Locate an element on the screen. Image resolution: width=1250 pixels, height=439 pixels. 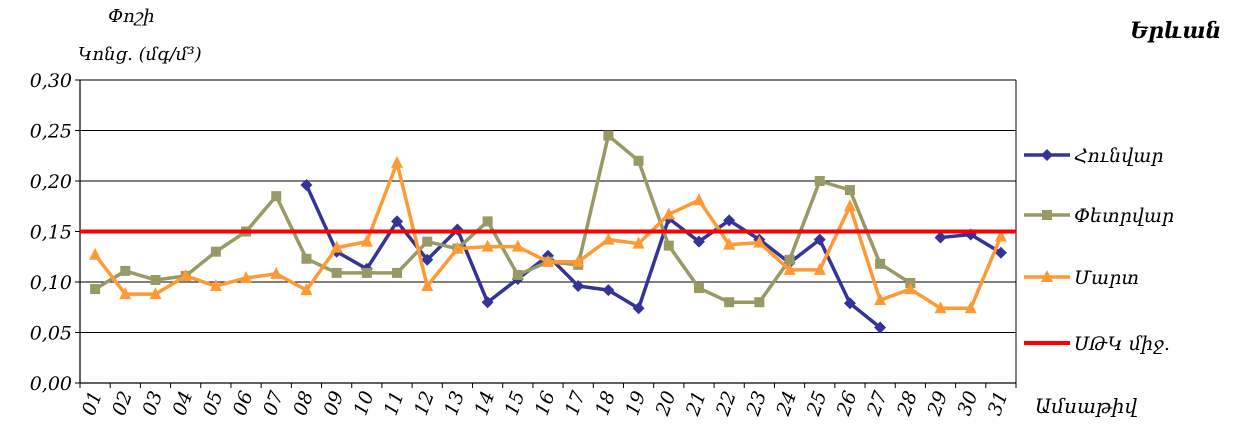
x-tick-label: 30 is located at coordinates (967, 403).